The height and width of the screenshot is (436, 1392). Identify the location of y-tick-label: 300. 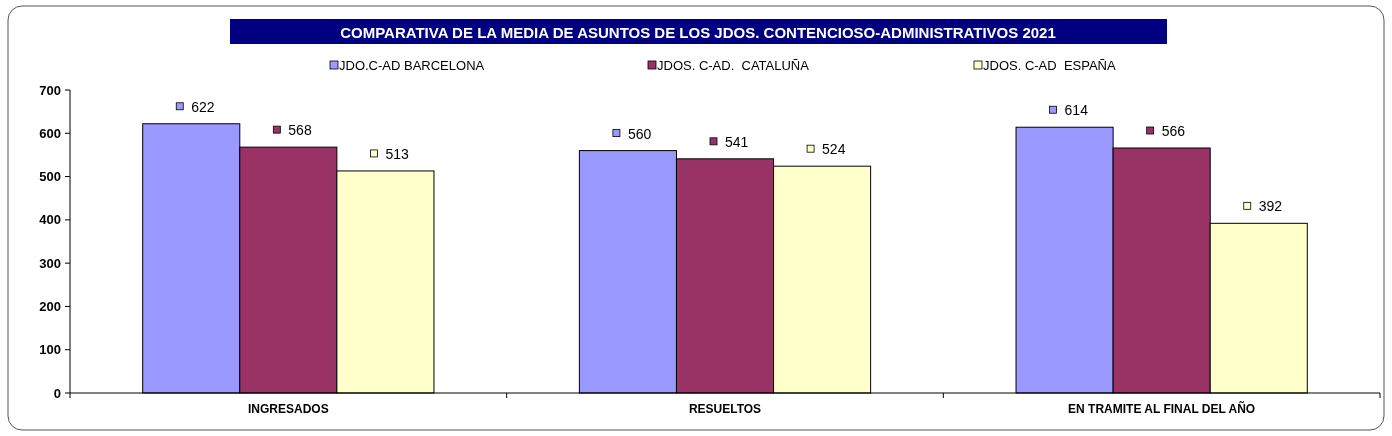
(50, 263).